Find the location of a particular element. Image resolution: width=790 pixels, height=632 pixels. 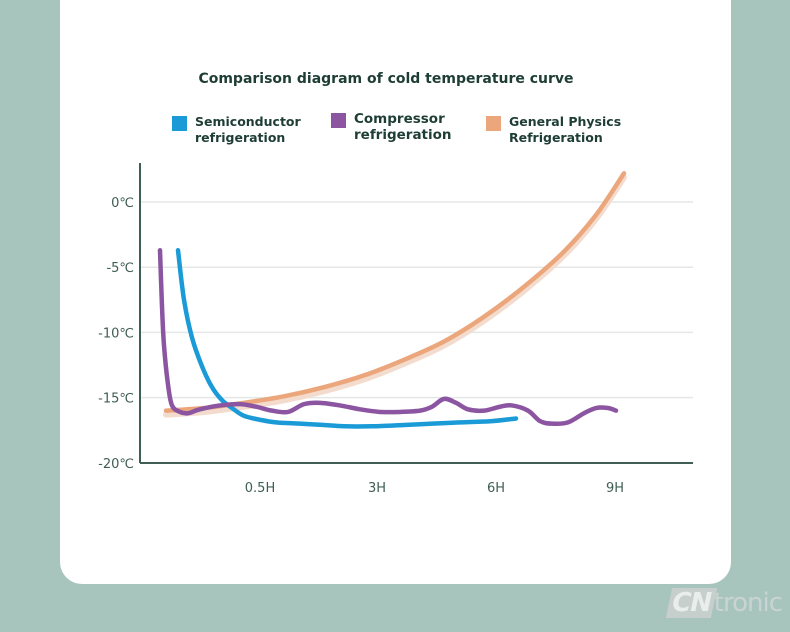

legend-label-compressor: Compressor refrigeration is located at coordinates (403, 127).